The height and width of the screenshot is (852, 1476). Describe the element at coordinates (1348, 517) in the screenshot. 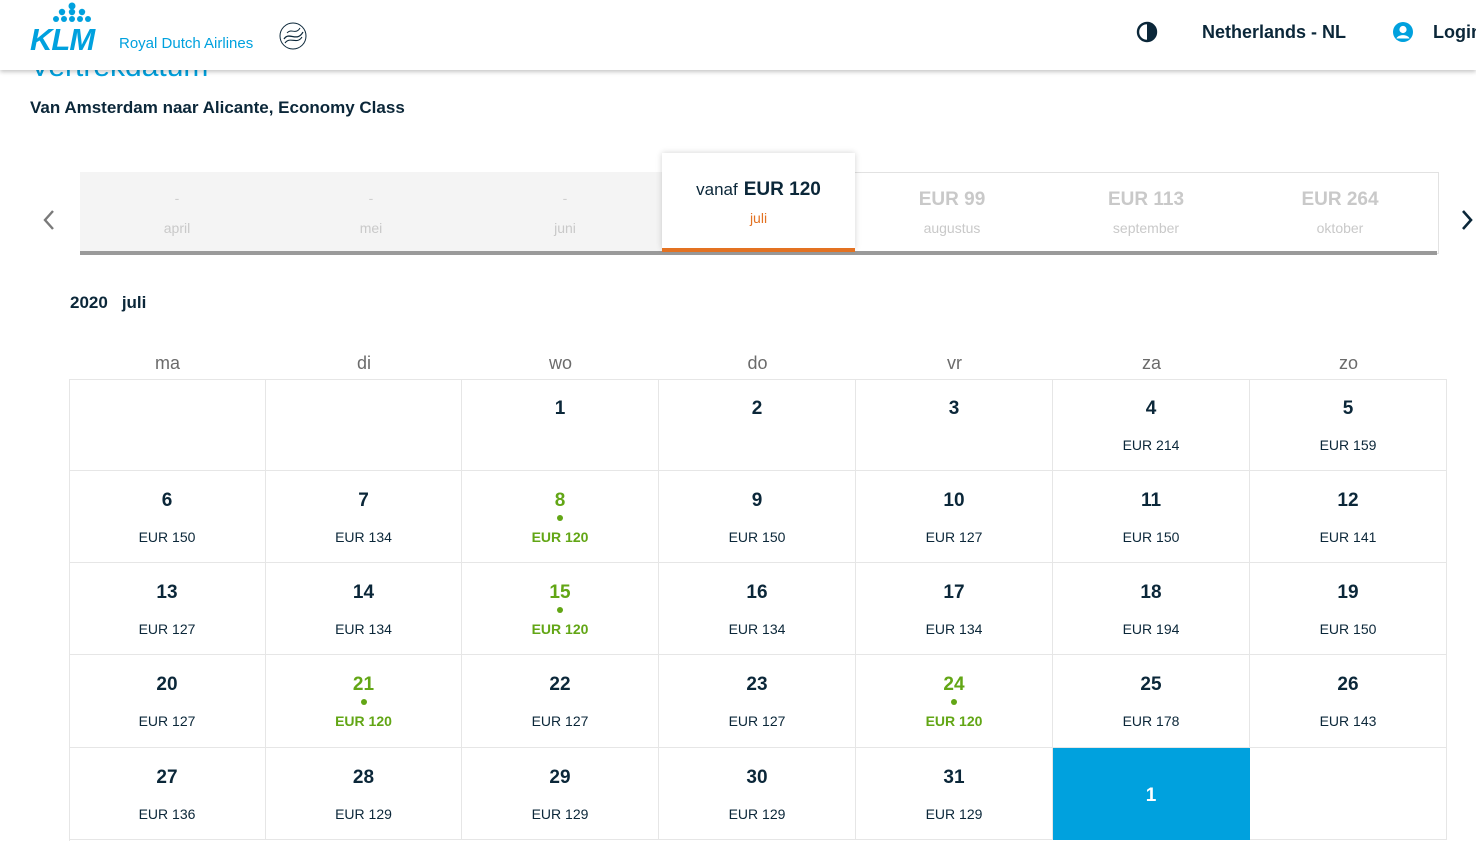

I see `calendar-day: 12 EUR 141` at that location.